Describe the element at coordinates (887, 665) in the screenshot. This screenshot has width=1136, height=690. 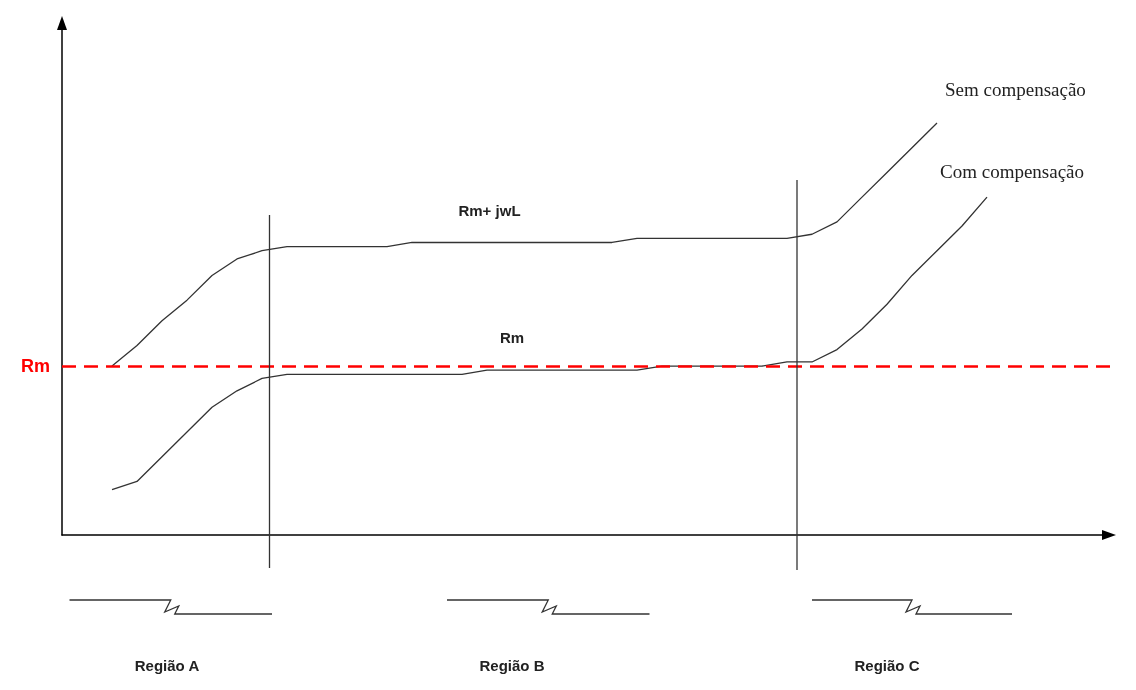
I see `text: Região C` at that location.